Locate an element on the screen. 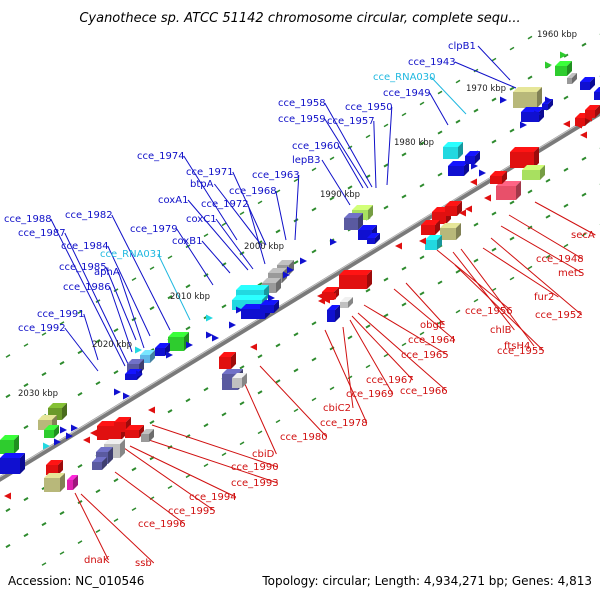 Image resolution: width=600 pixels, height=600 pixels. gene-label: cce_1959 is located at coordinates (302, 119).